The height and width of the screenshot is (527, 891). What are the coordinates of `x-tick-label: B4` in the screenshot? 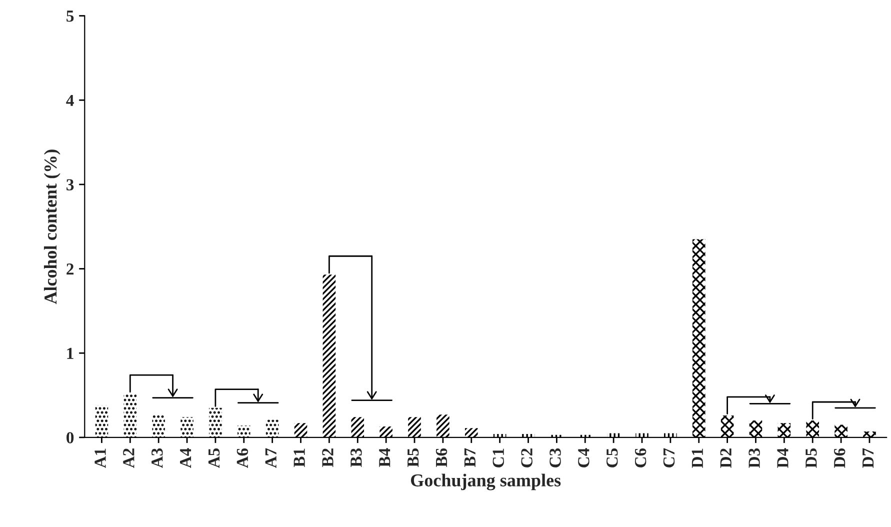 It's located at (384, 457).